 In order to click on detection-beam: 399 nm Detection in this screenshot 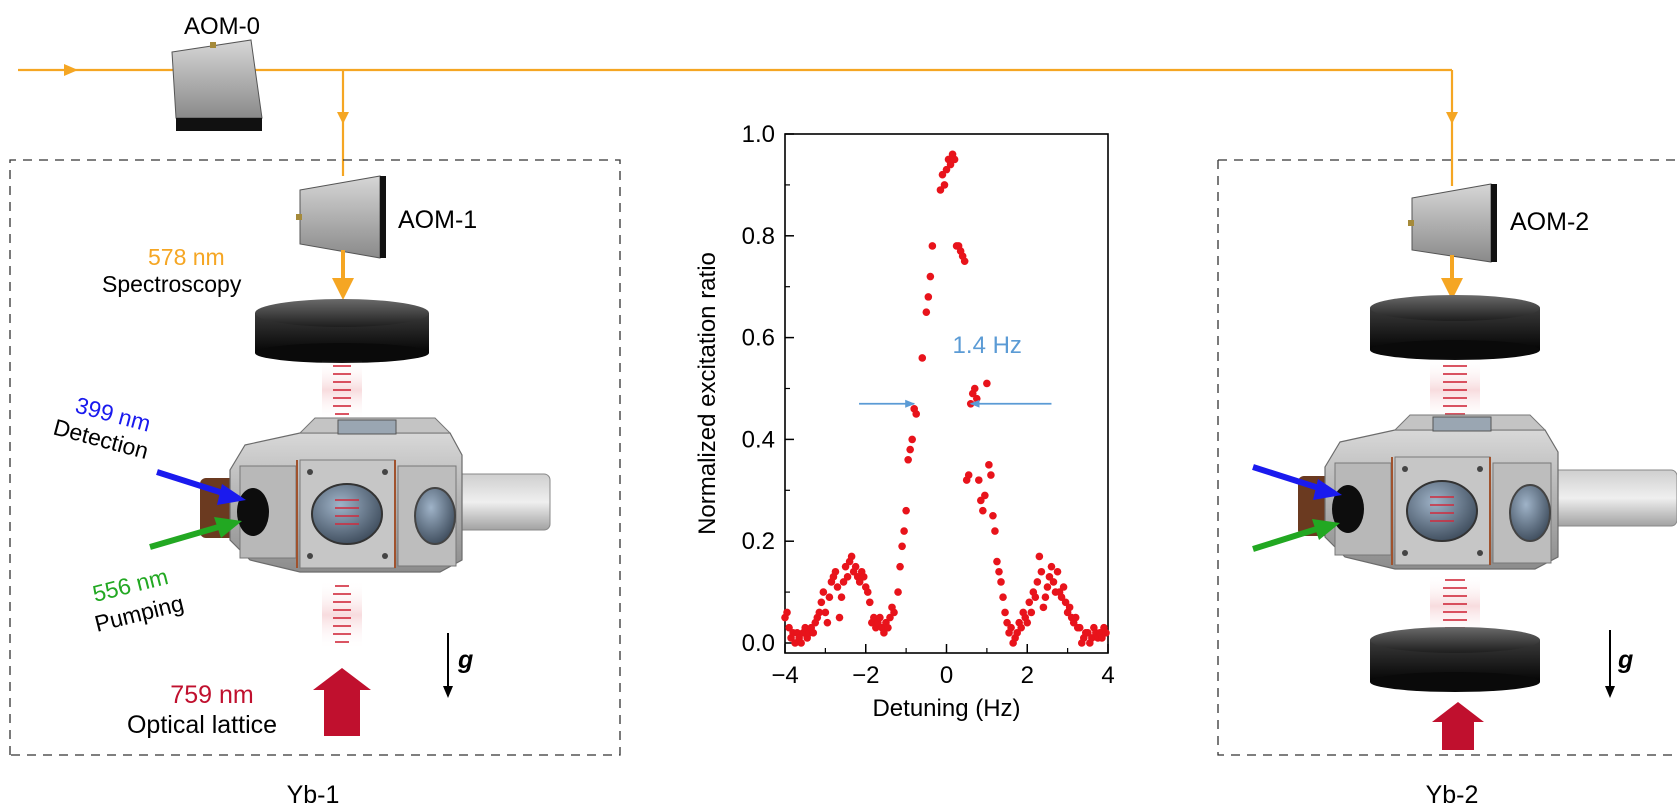, I will do `click(148, 448)`.